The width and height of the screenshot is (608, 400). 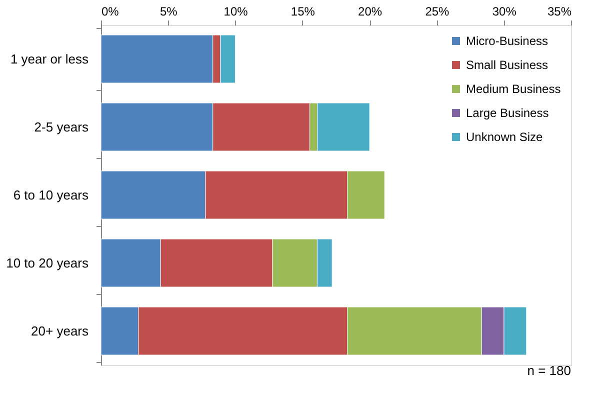 I want to click on x-tick-label: 15%, so click(x=303, y=11).